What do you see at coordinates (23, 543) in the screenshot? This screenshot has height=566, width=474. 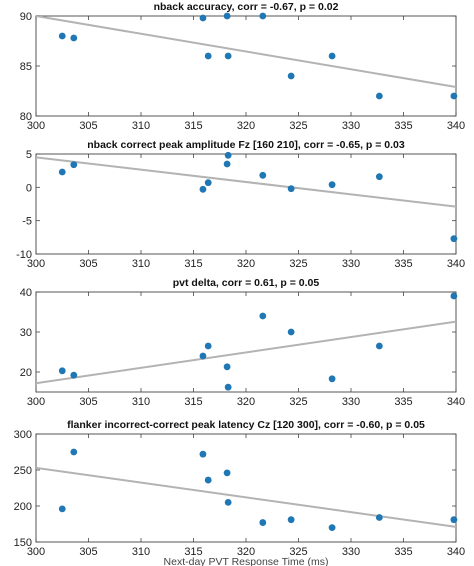 I see `panel-4-ytick-label: 150` at bounding box center [23, 543].